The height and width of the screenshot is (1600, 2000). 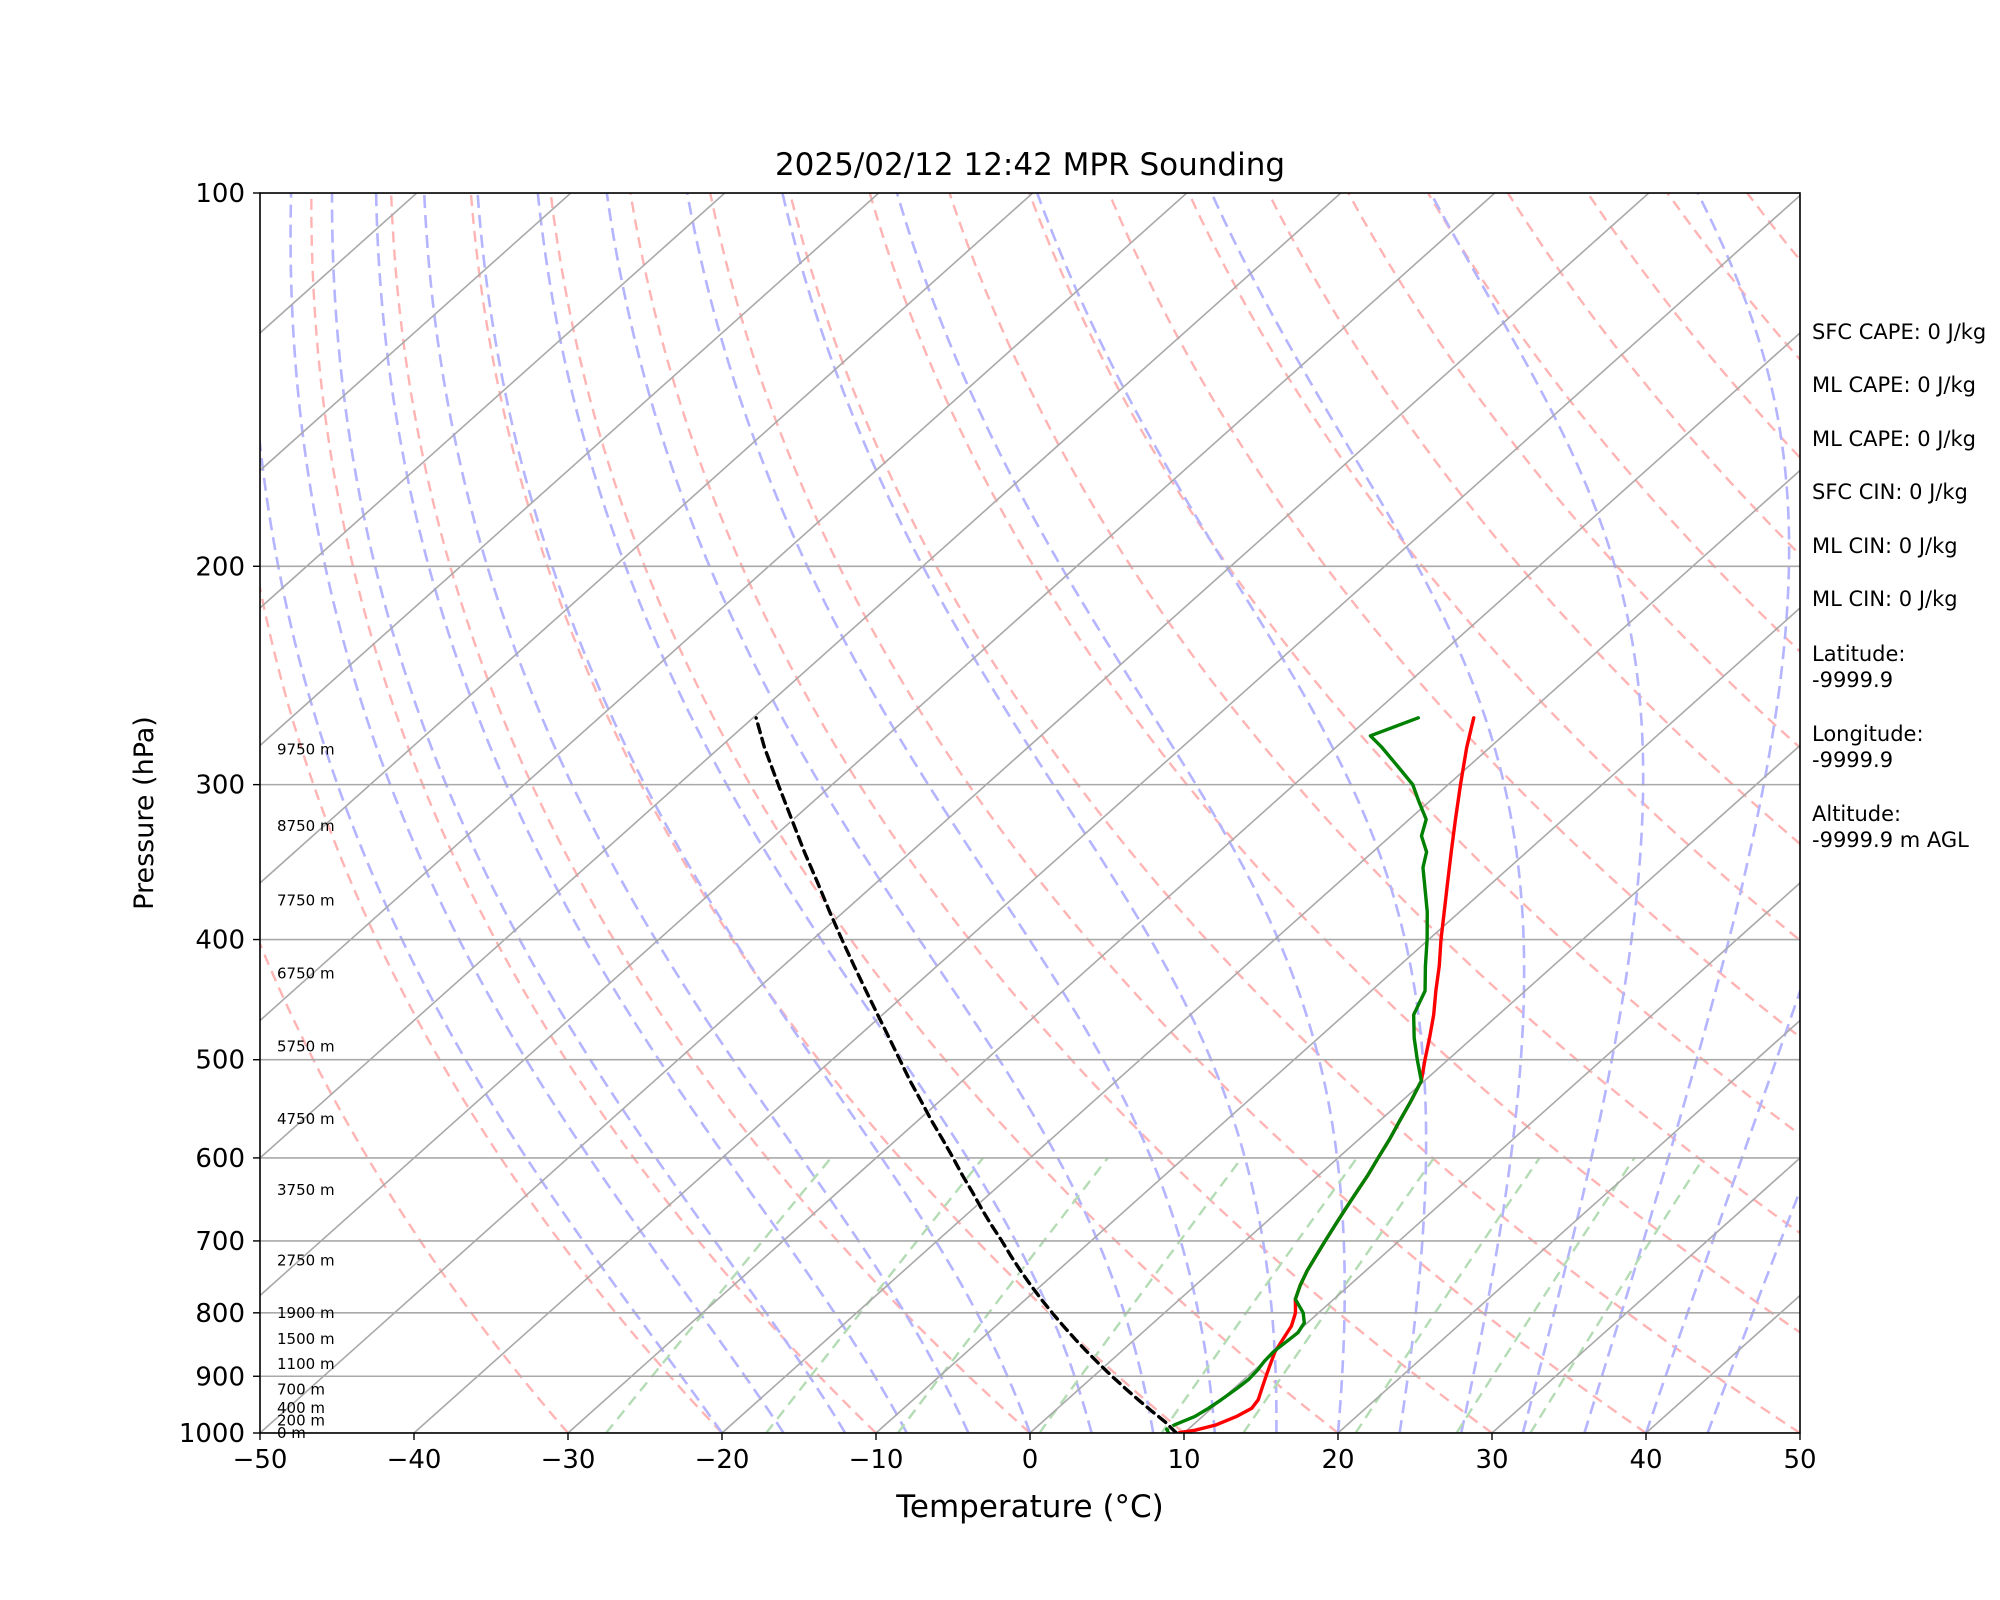 What do you see at coordinates (212, 1434) in the screenshot?
I see `y-tick-label: 1000` at bounding box center [212, 1434].